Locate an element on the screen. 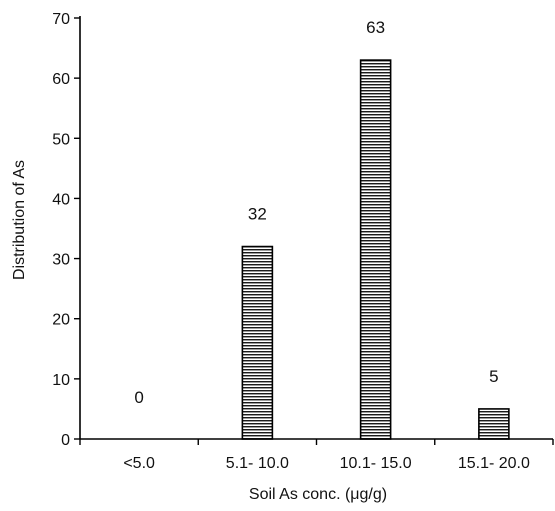  y-axis: 0 10 20 30 40 50 60 70 is located at coordinates (66, 230).